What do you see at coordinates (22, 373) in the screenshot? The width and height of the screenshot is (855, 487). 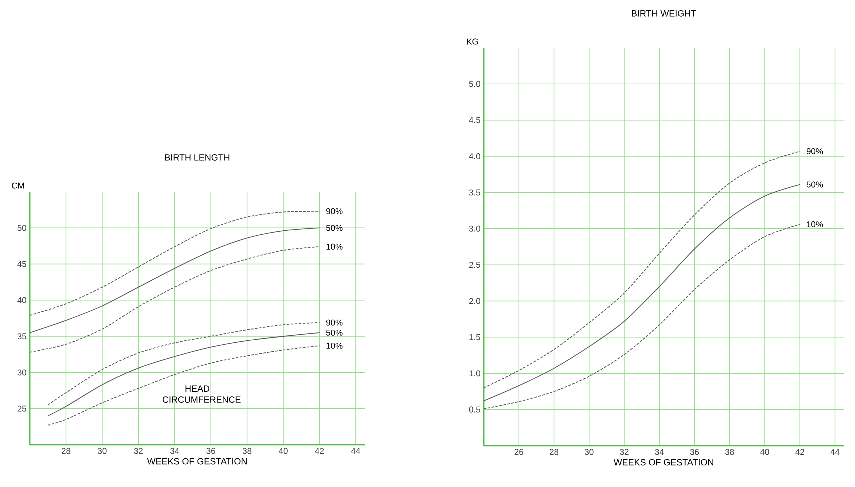 I see `y-tick-label: 30` at bounding box center [22, 373].